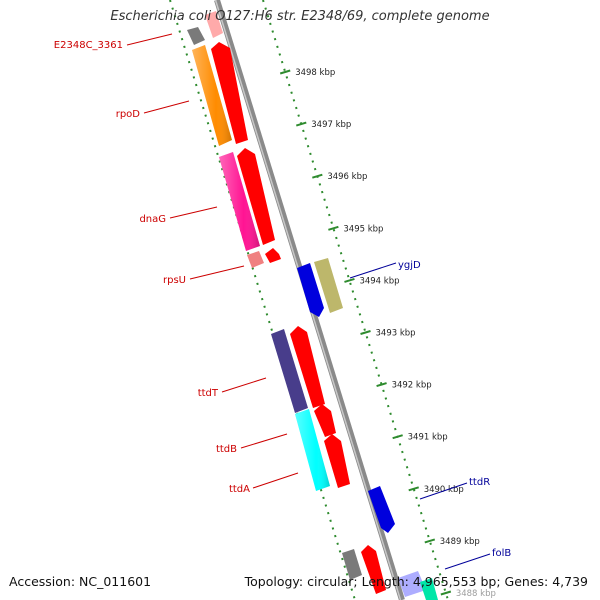  Describe the element at coordinates (454, 409) in the screenshot. I see `right-gene-labels: ygjD ttdR folB` at that location.